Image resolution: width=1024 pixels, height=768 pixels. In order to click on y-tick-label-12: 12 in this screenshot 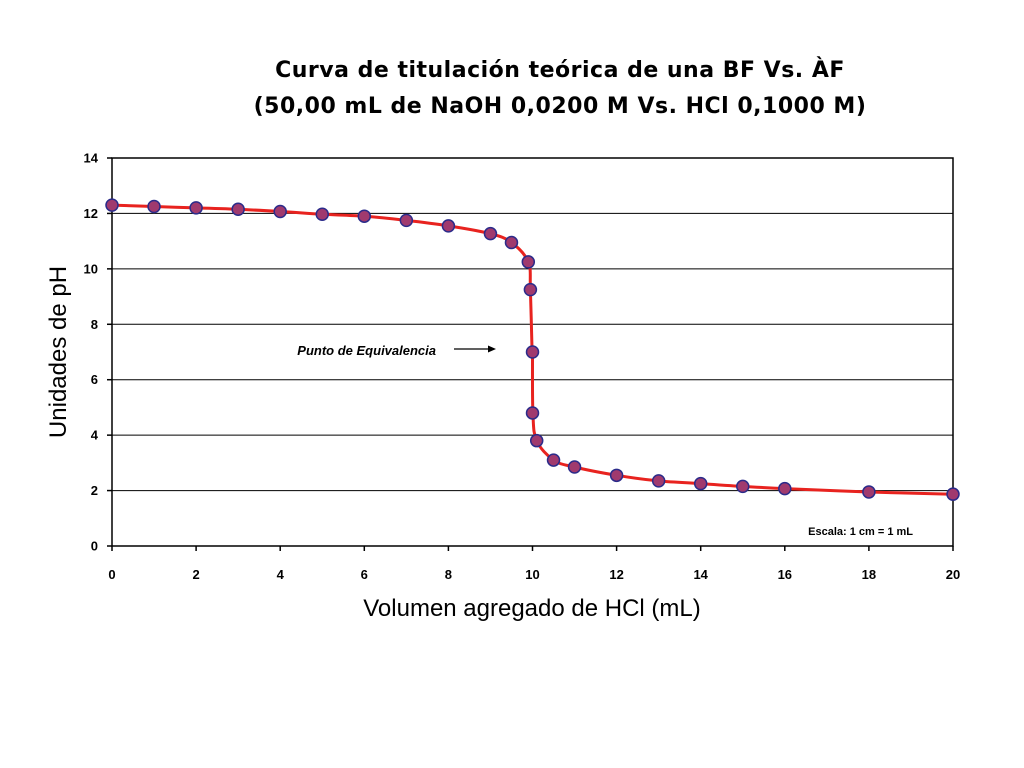, I will do `click(91, 213)`.